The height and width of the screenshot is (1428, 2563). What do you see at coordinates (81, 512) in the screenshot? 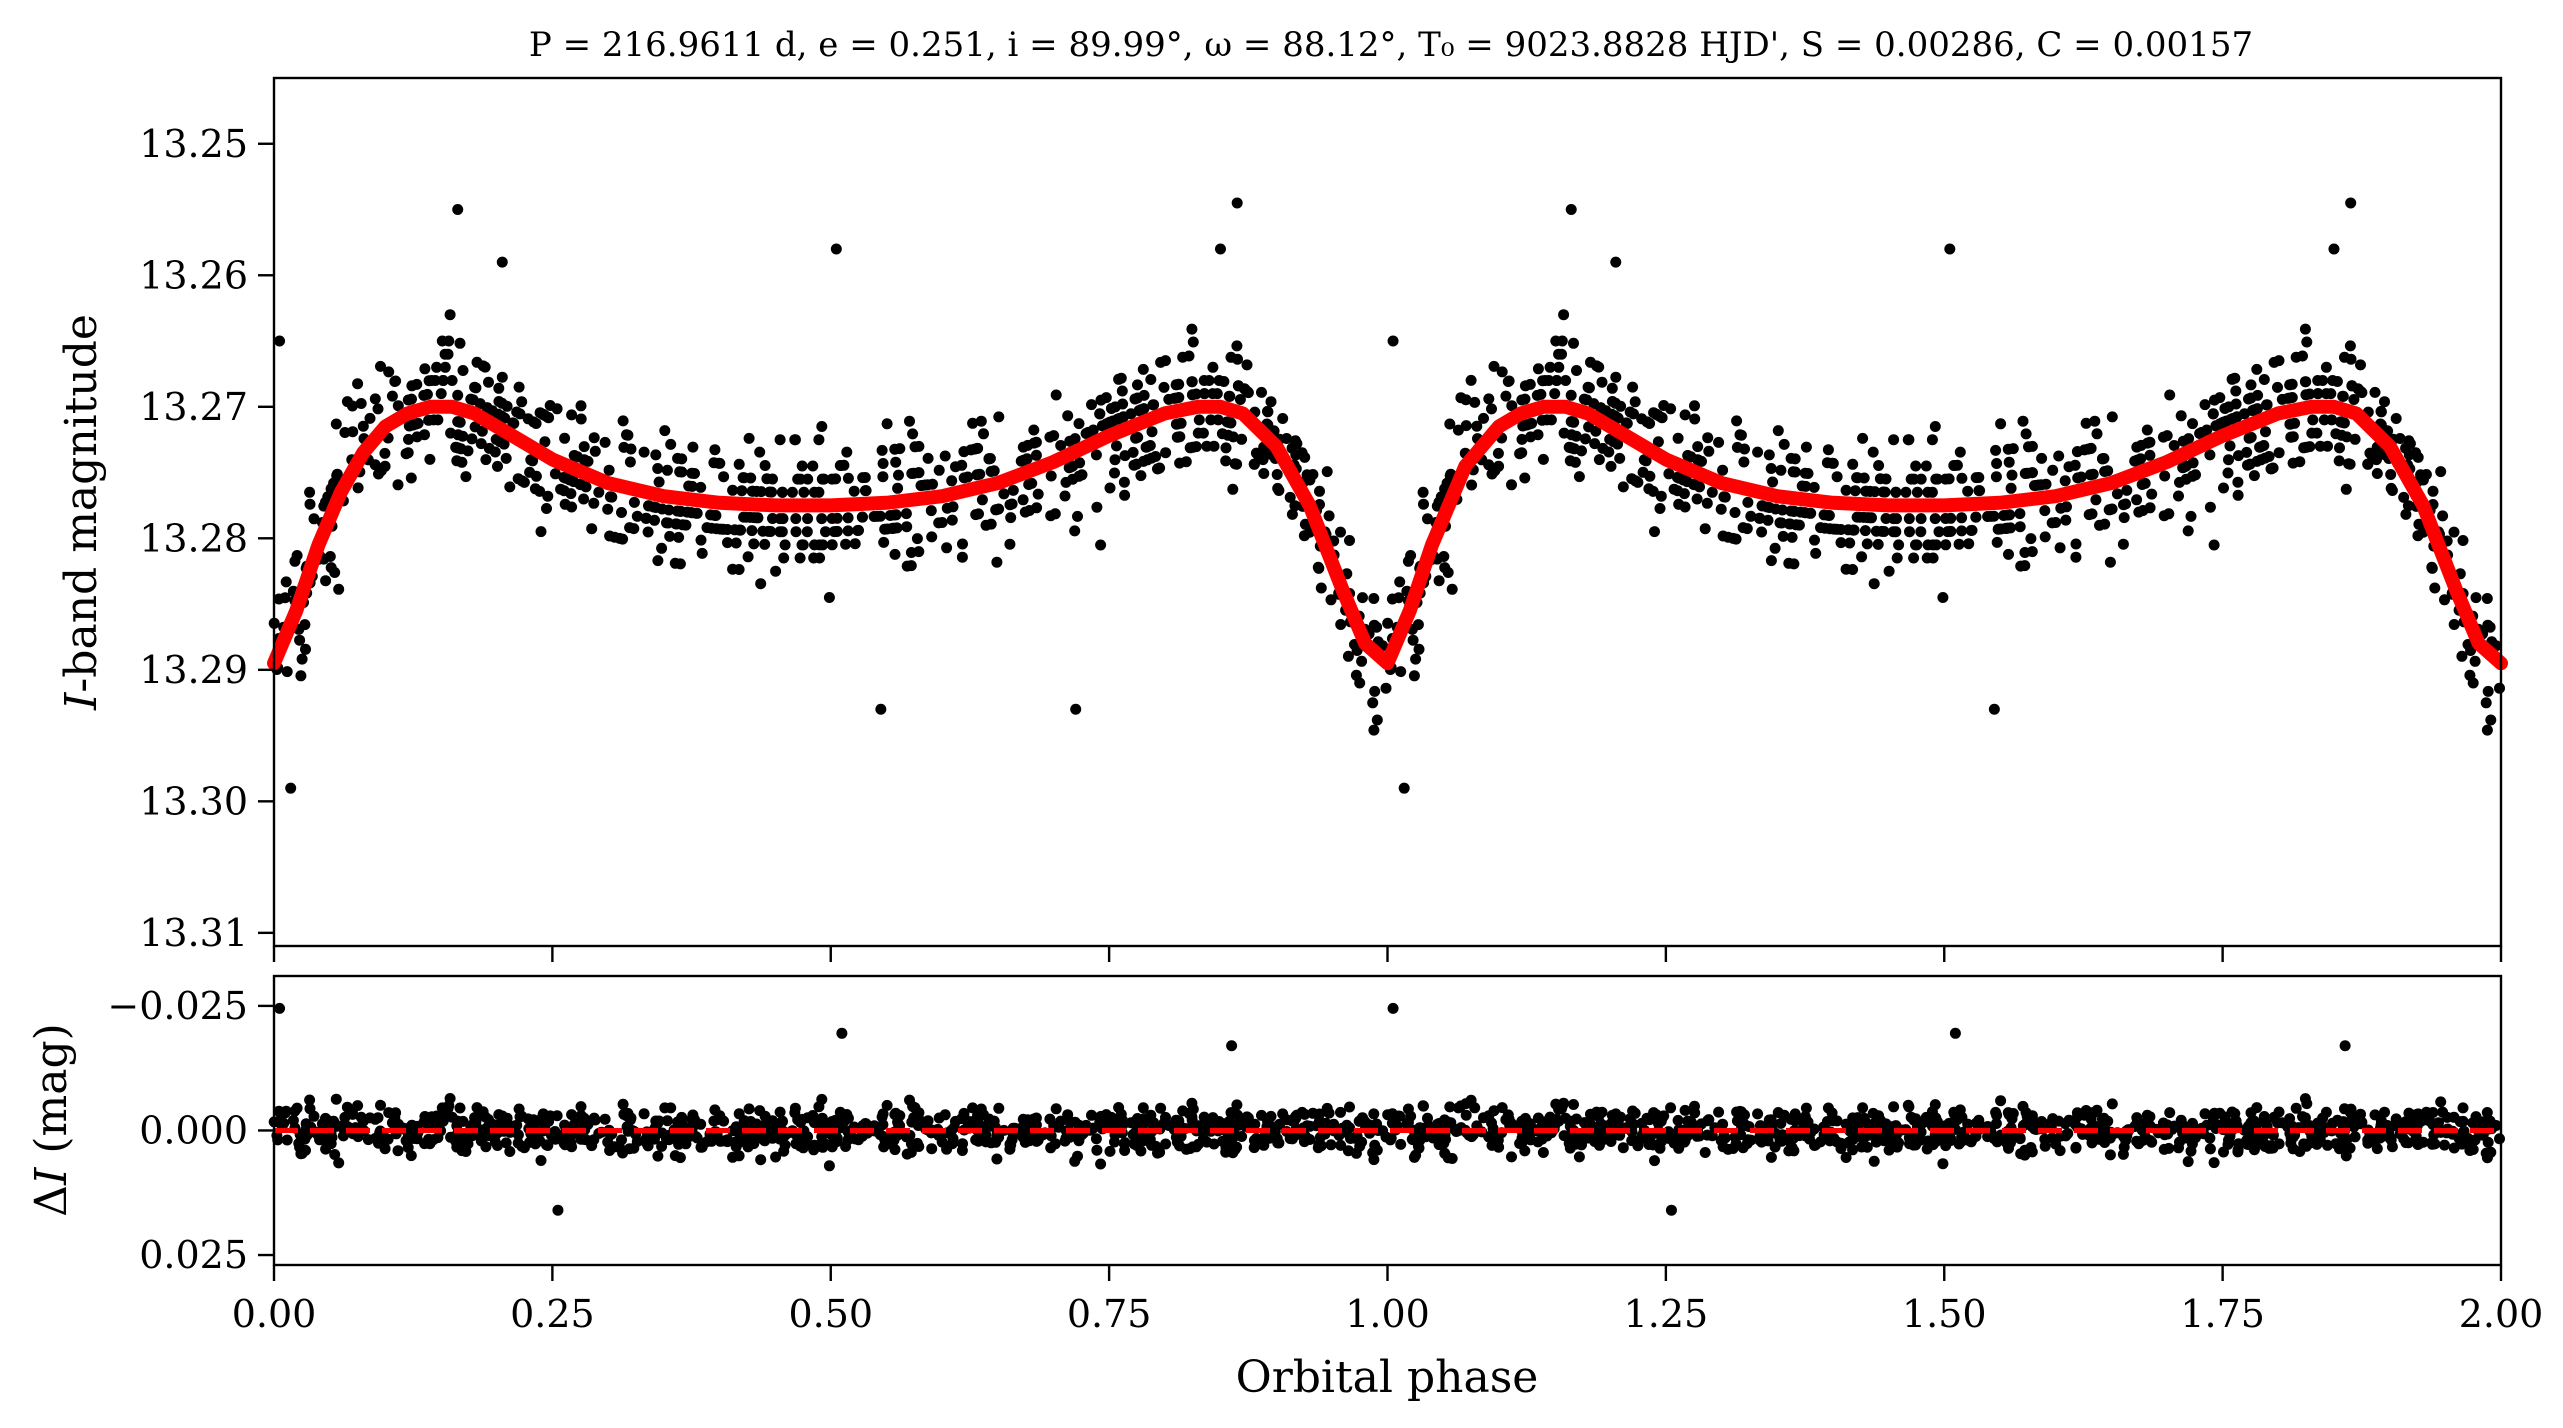
I see `light-curve-y-axis-title: I-band magnitude` at bounding box center [81, 512].